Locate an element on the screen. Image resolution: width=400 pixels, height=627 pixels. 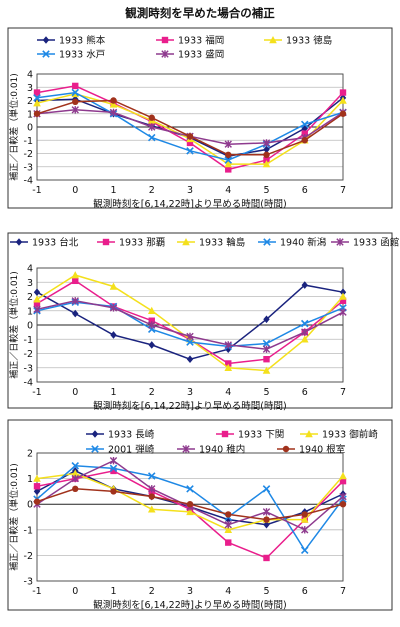
legend-label: 1933 那覇 is located at coordinates (142, 243).